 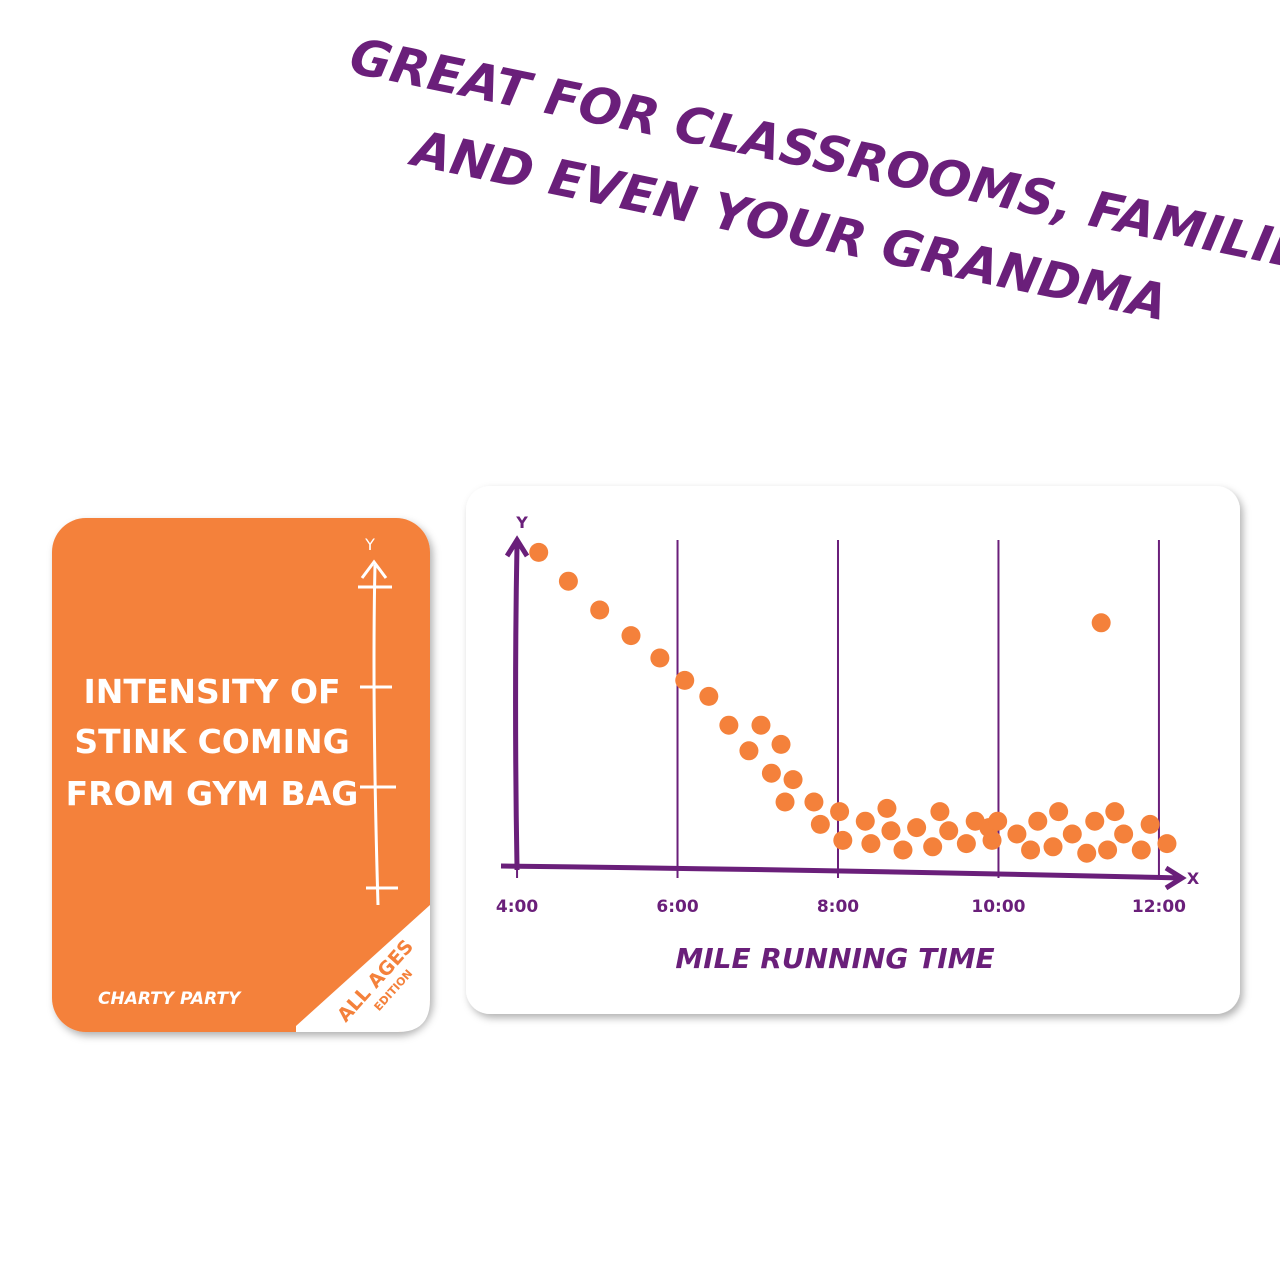 What do you see at coordinates (369, 544) in the screenshot?
I see `axis-letter: Y` at bounding box center [369, 544].